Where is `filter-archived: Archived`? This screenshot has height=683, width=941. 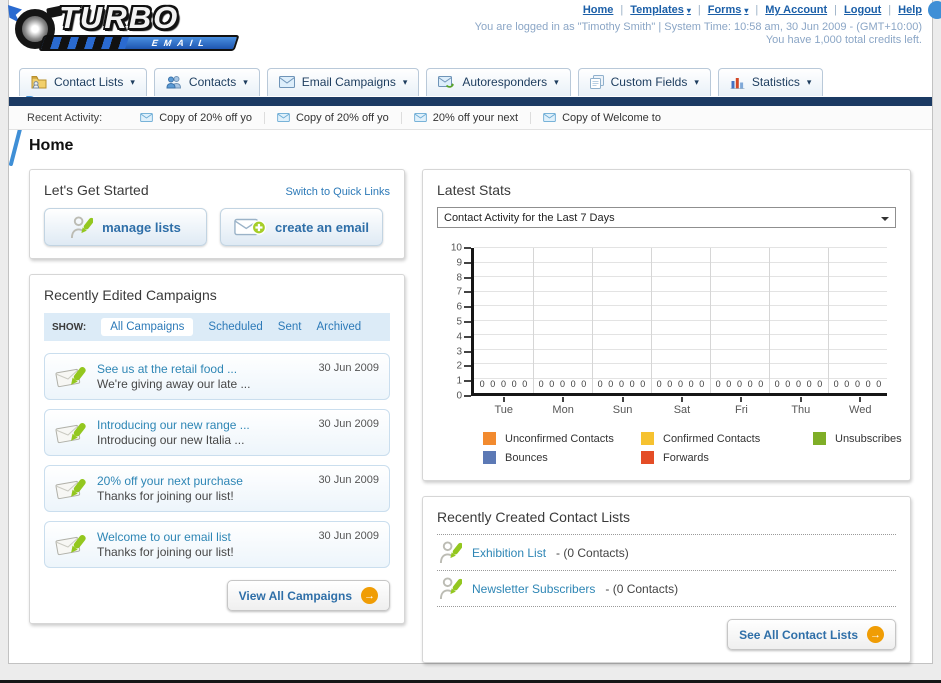
filter-archived: Archived is located at coordinates (339, 327).